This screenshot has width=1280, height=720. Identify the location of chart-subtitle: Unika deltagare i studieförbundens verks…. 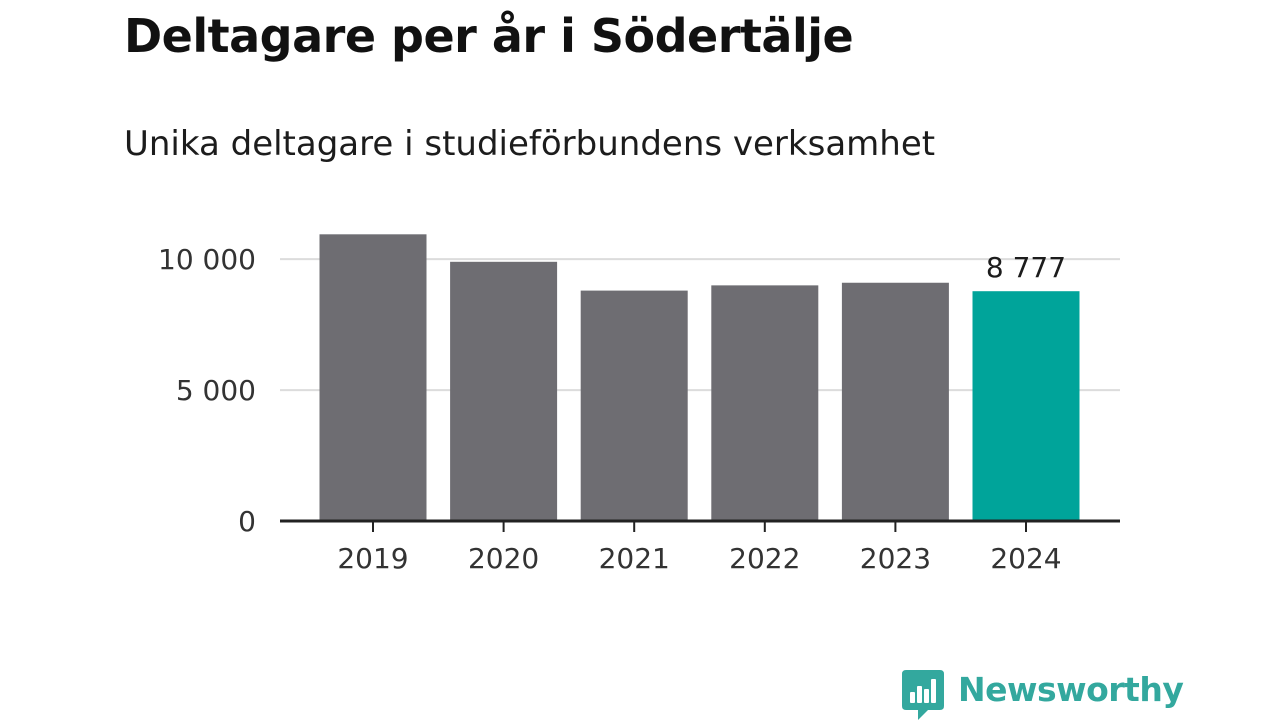
(530, 144).